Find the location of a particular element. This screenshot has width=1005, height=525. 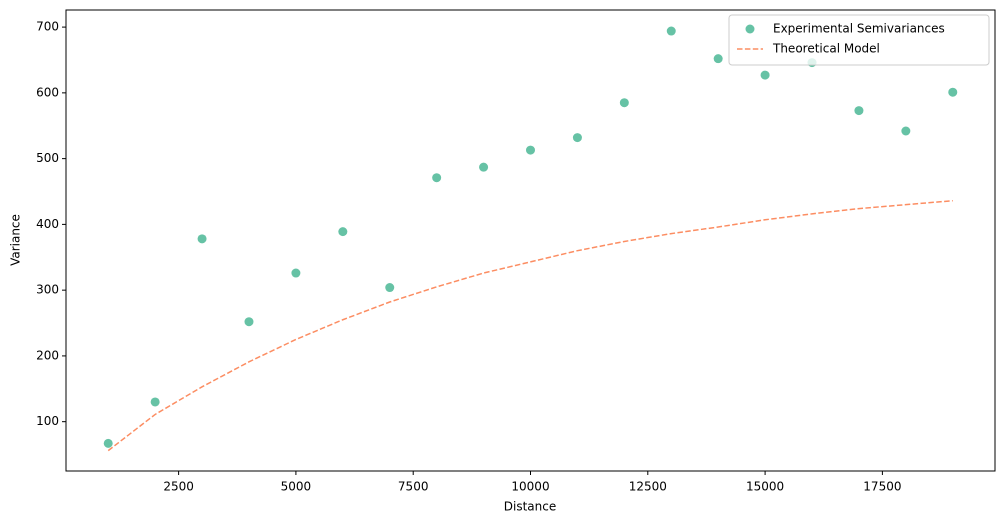

x-tick-label: 7500 is located at coordinates (413, 487).